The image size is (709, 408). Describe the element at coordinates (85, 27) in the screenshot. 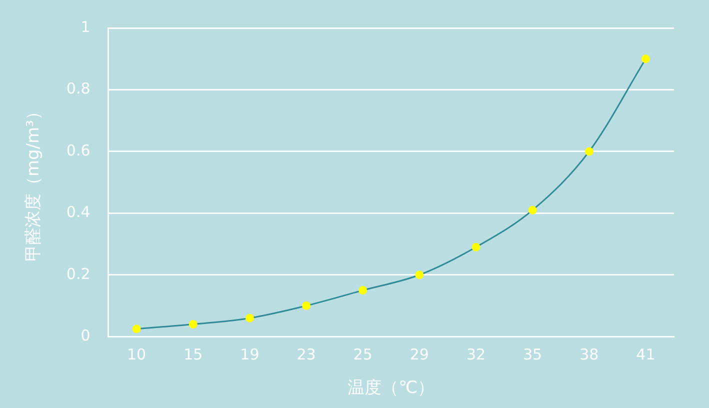

I see `y-tick-label: 1` at that location.